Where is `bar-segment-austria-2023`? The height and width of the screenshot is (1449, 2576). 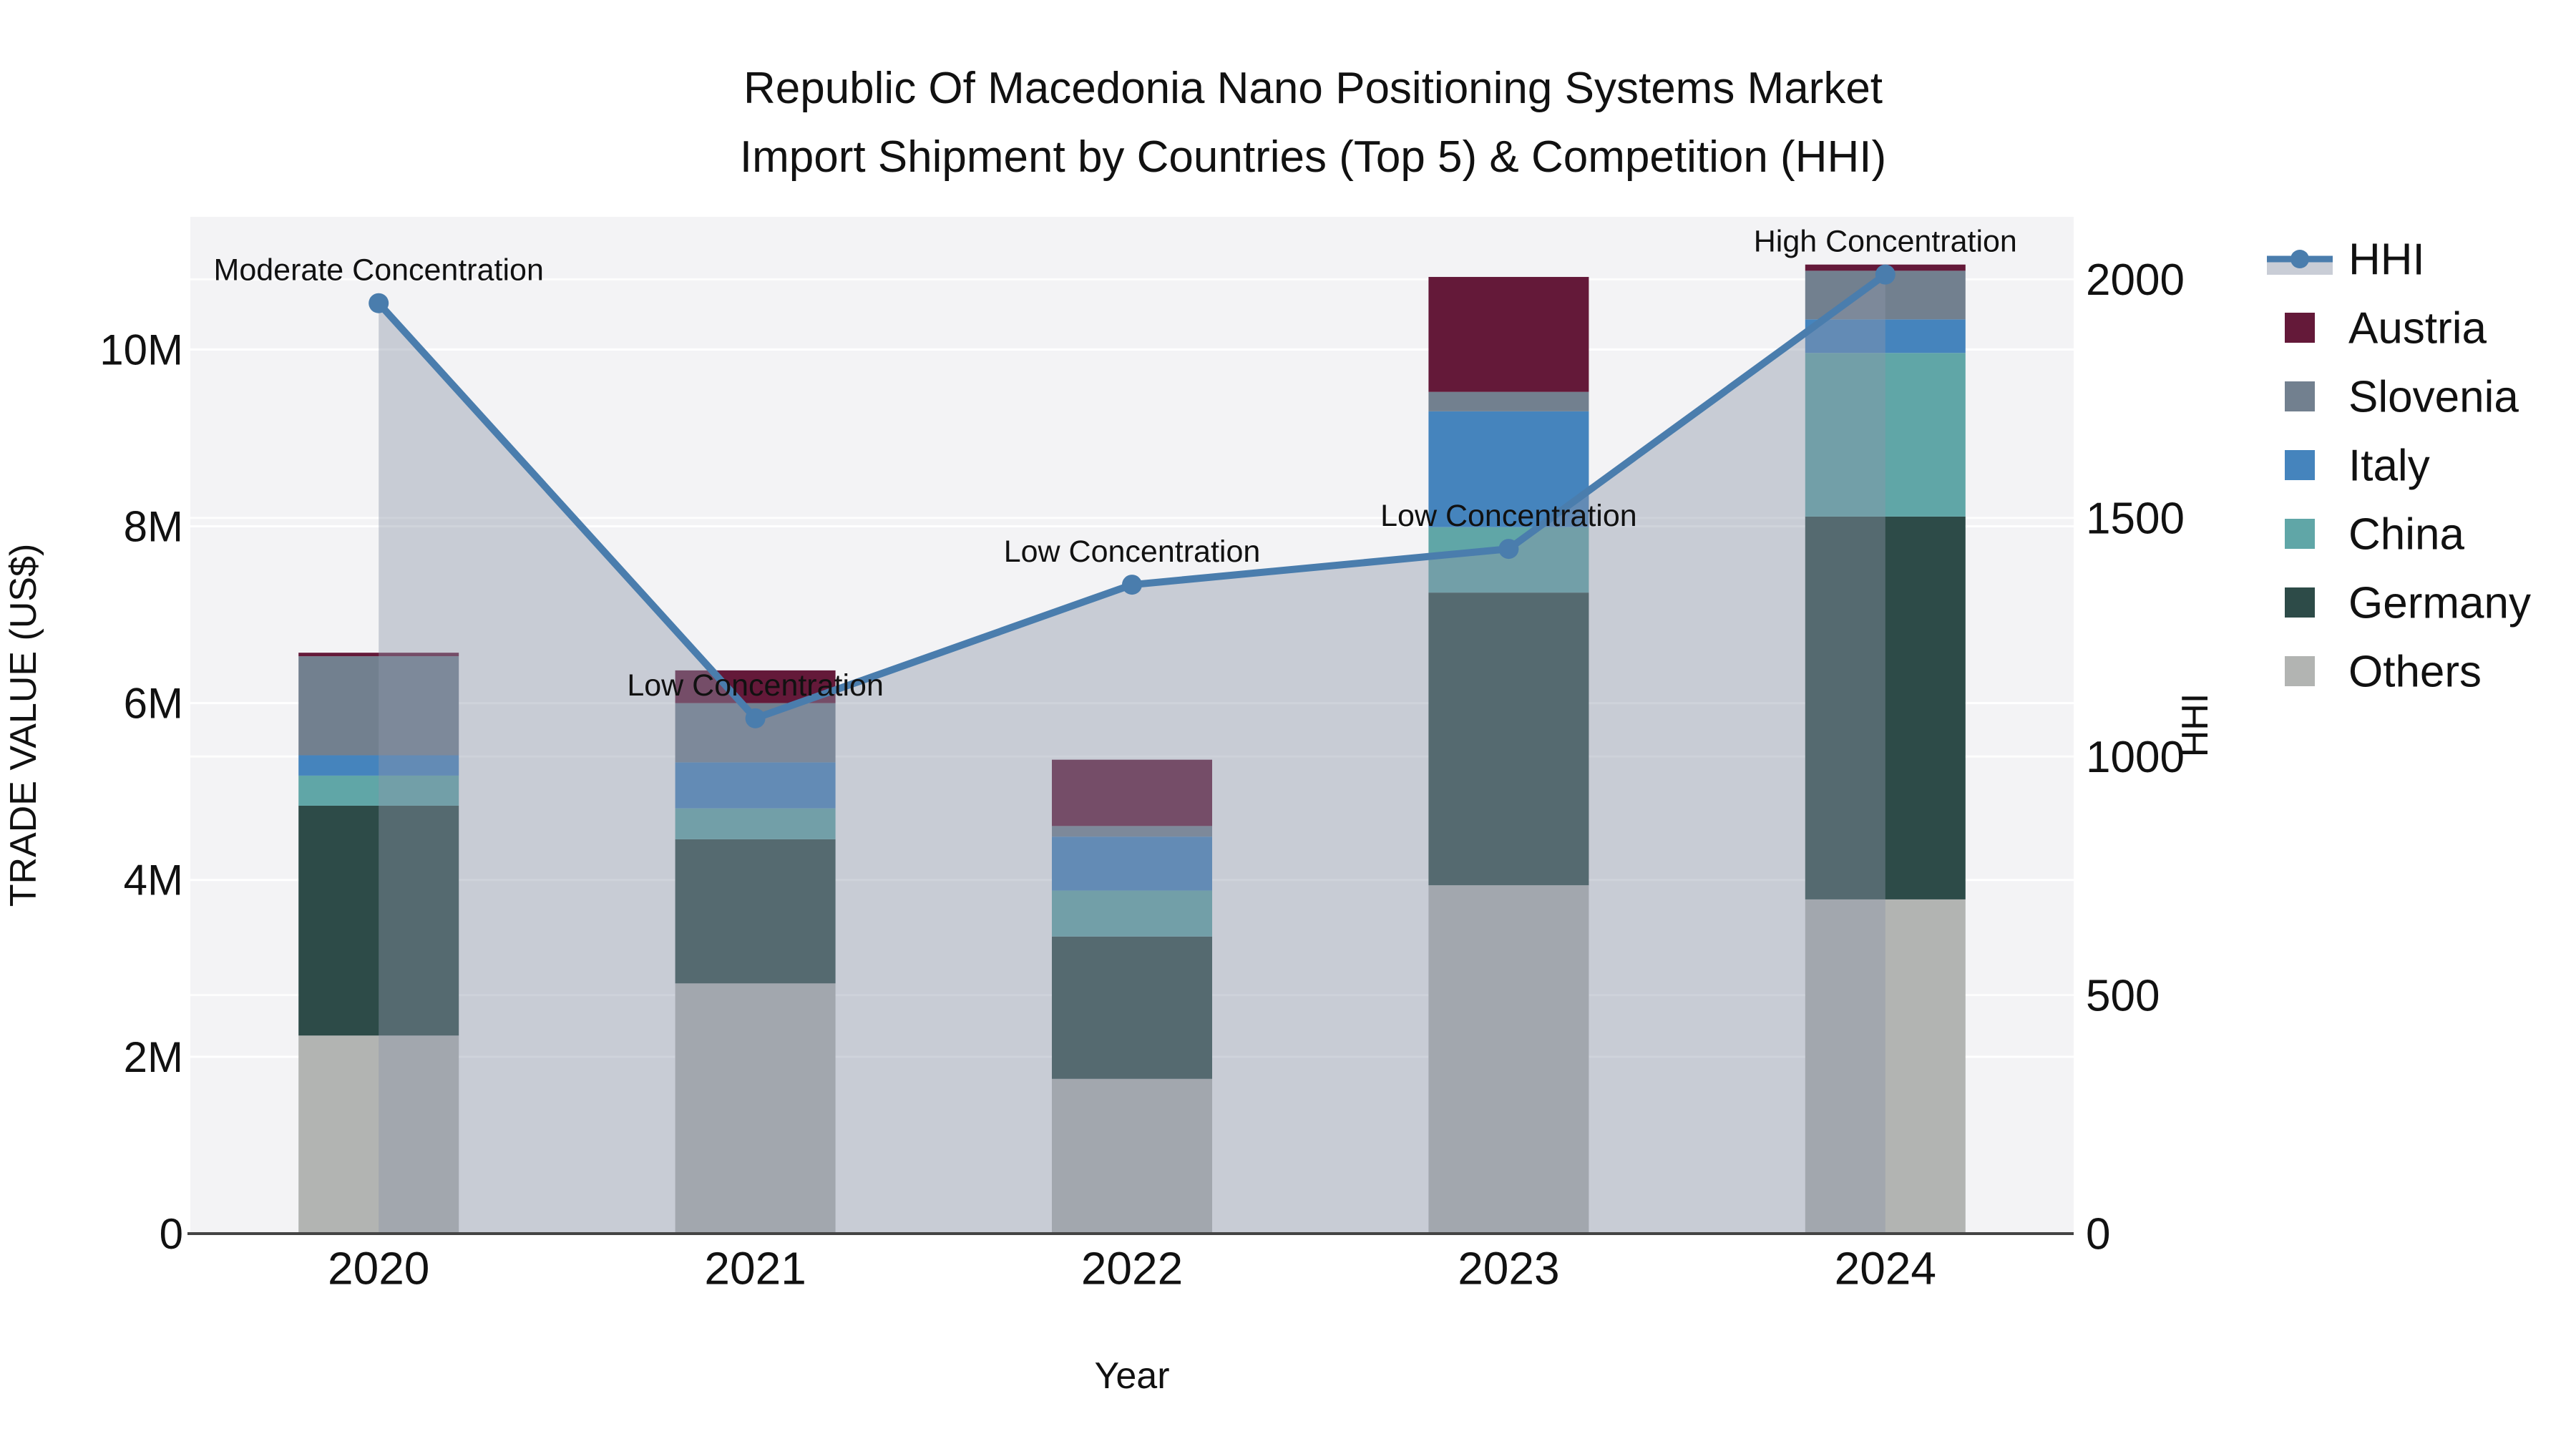 bar-segment-austria-2023 is located at coordinates (1508, 334).